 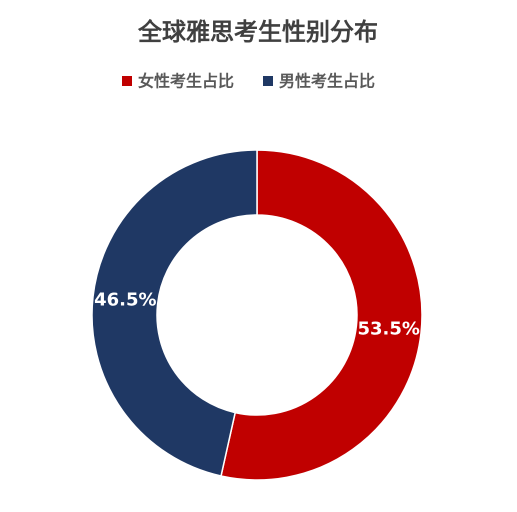 What do you see at coordinates (257, 32) in the screenshot?
I see `chart-title: 全球雅思考生性别分布` at bounding box center [257, 32].